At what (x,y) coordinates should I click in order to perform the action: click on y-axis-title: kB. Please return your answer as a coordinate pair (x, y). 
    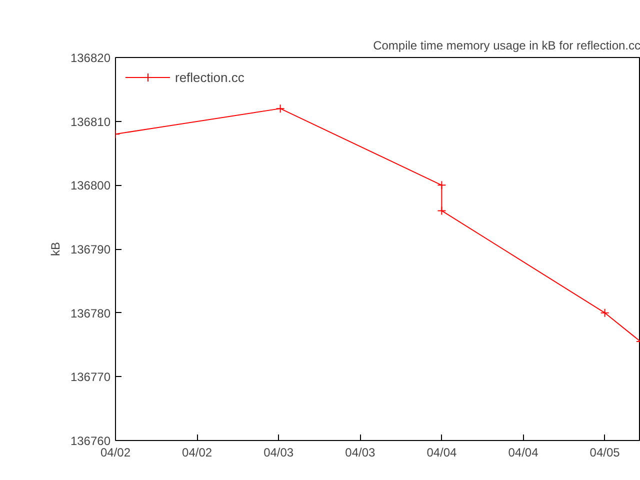
    Looking at the image, I should click on (55, 249).